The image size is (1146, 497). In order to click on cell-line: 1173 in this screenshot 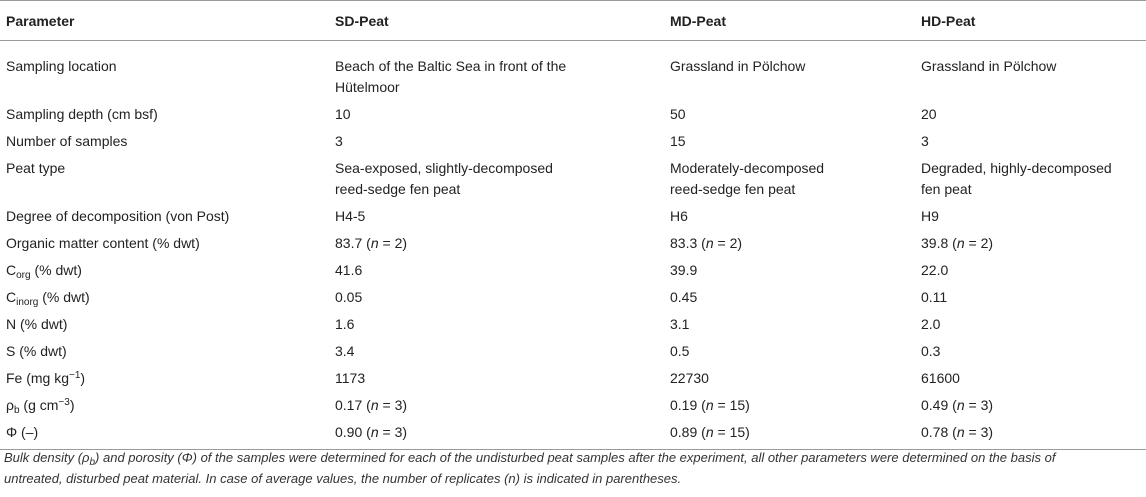, I will do `click(350, 378)`.